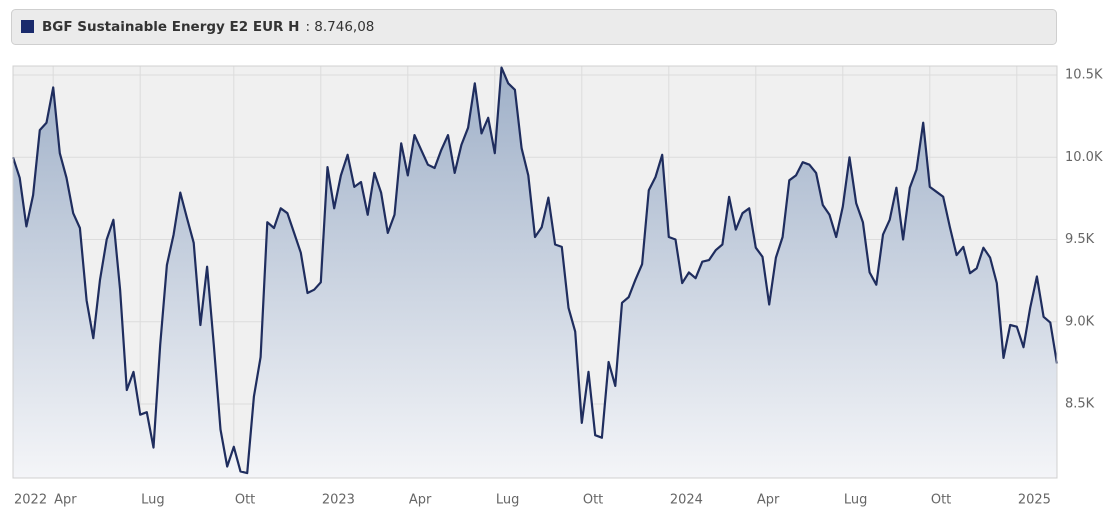  I want to click on x-tick-label: 2024, so click(686, 500).